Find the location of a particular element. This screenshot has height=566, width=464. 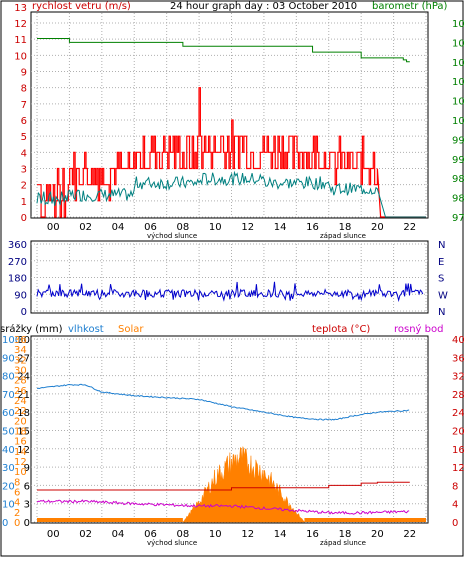

solar-tick: 20 is located at coordinates (20, 421).